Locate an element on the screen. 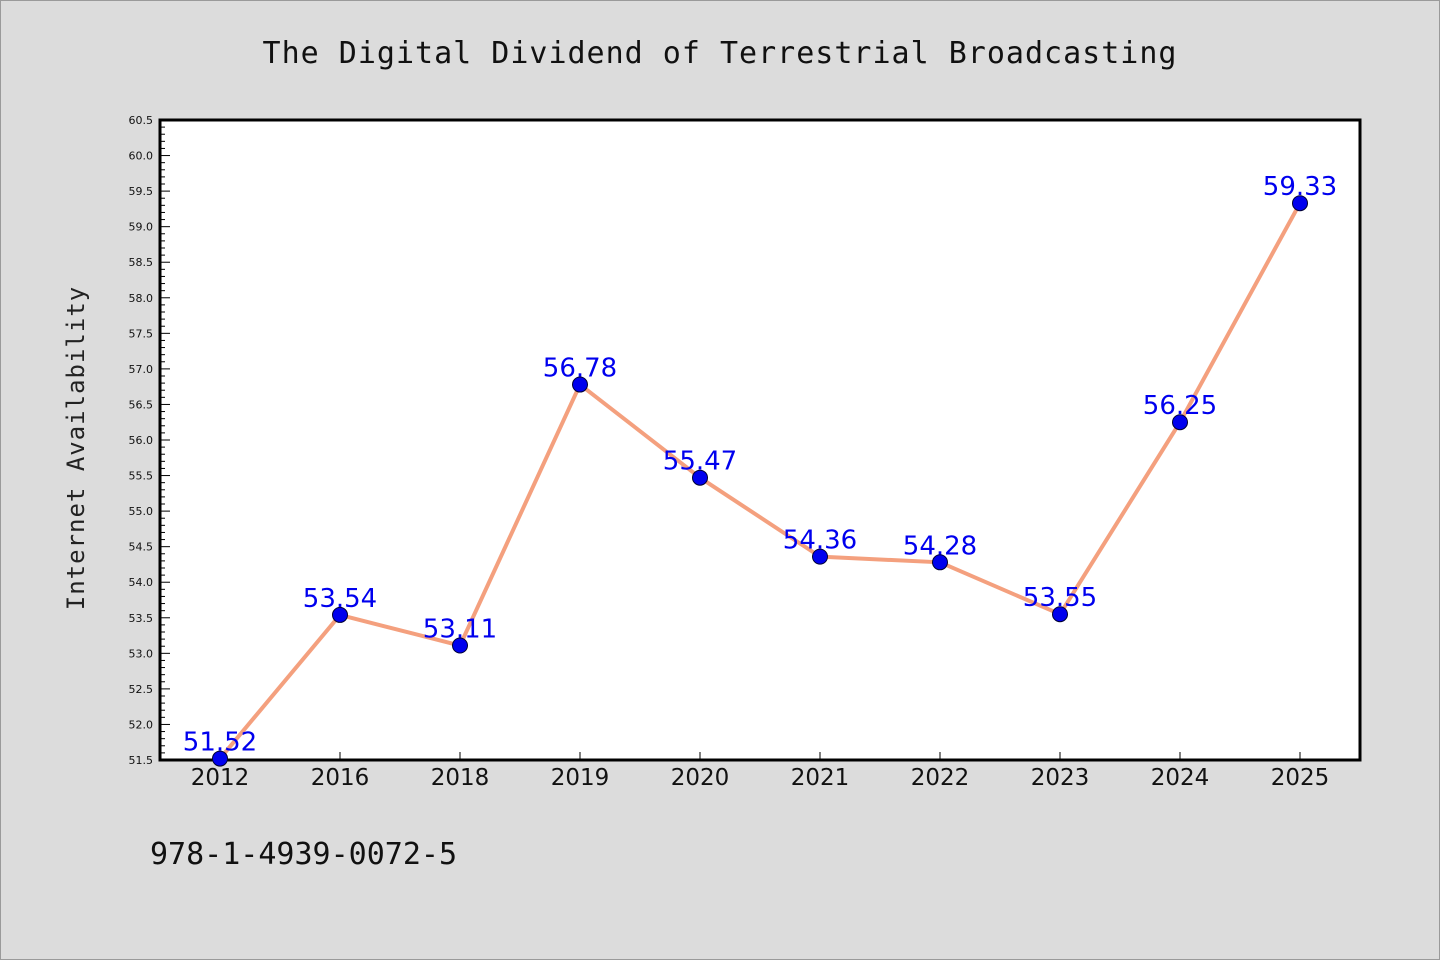  x-tick-label: 2018 is located at coordinates (460, 778).